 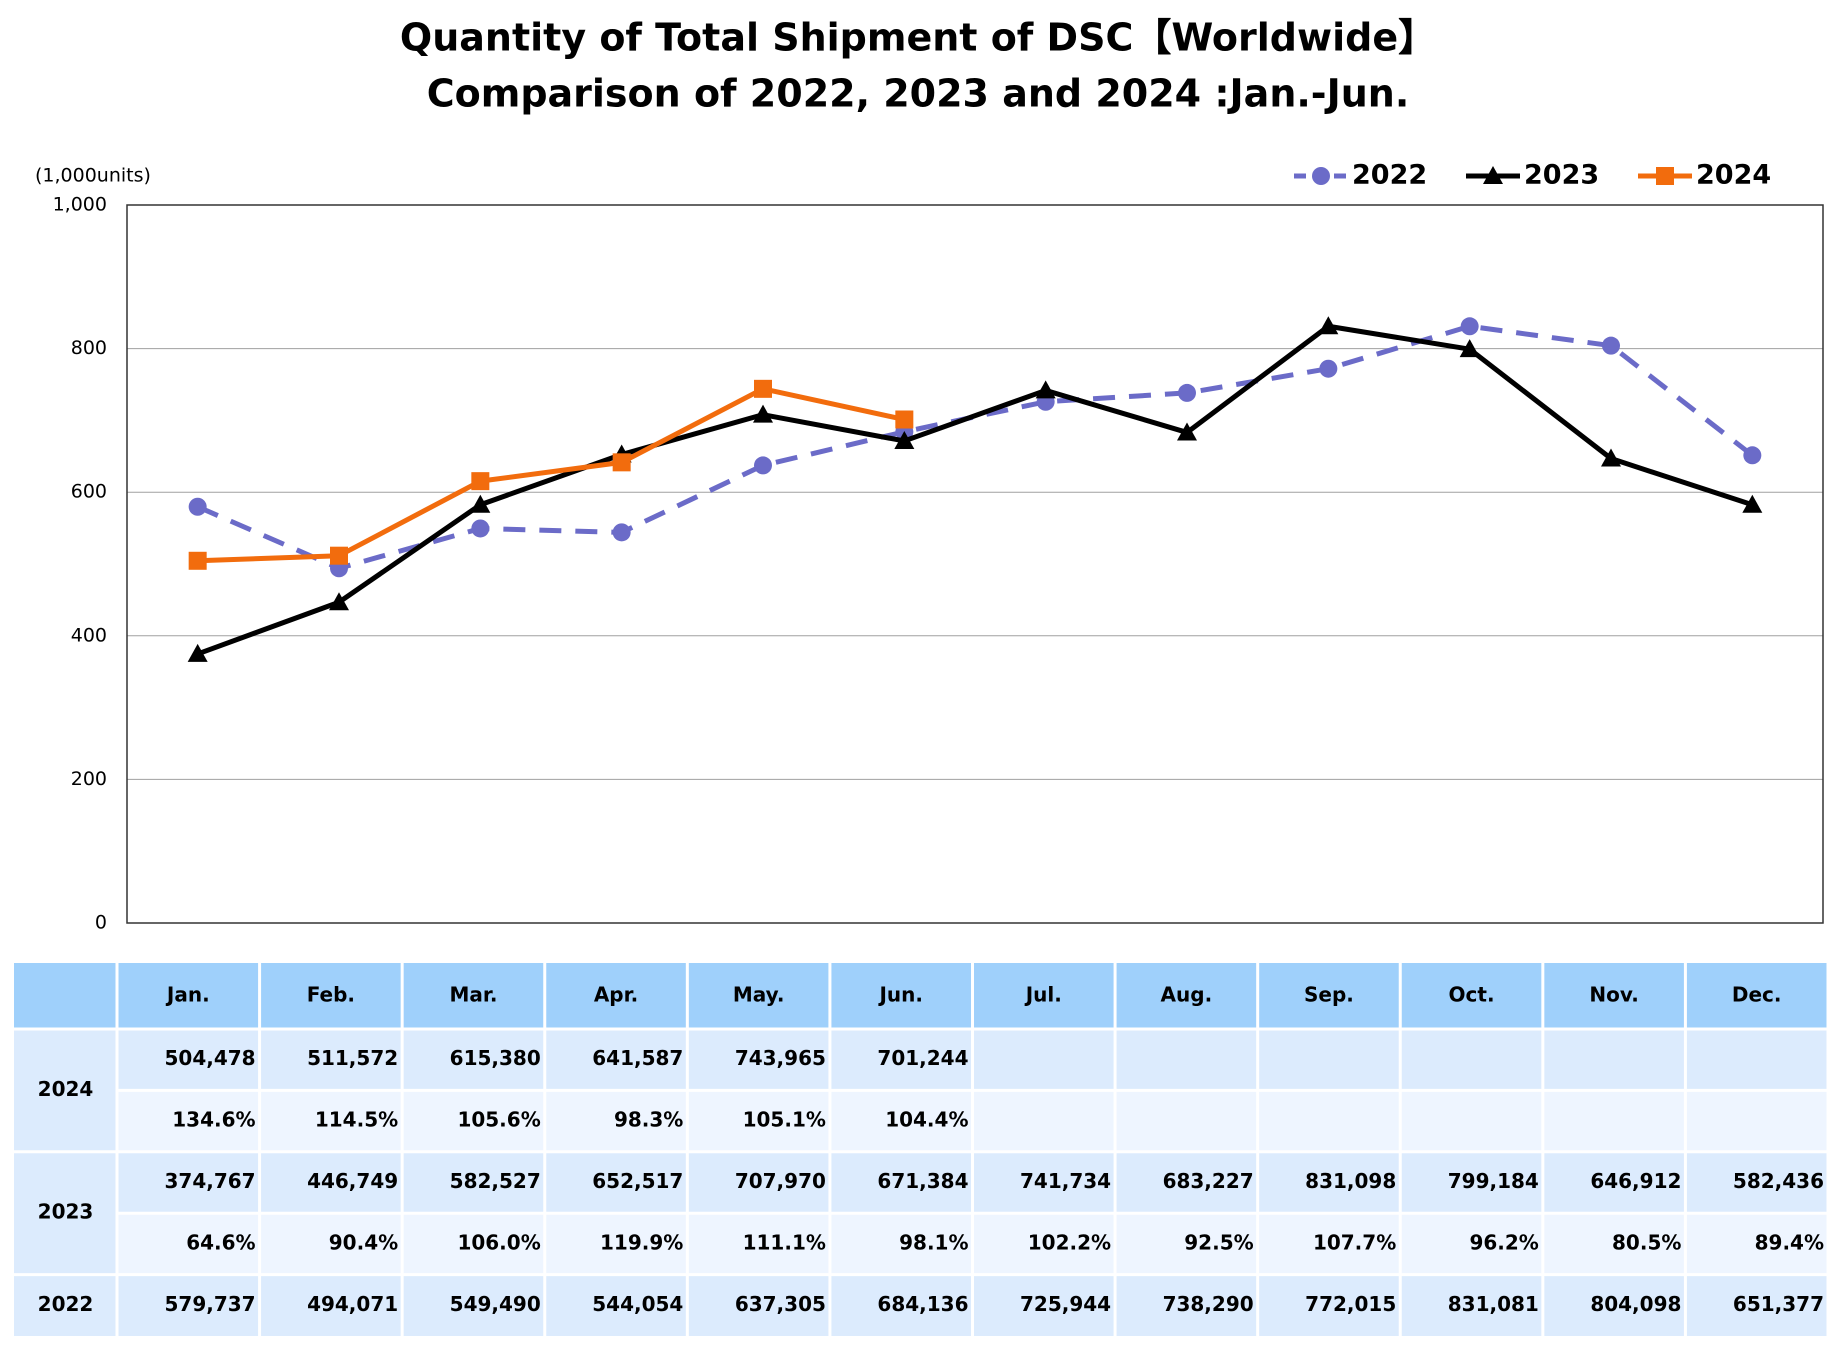 What do you see at coordinates (89, 492) in the screenshot?
I see `y-tick-label: 600` at bounding box center [89, 492].